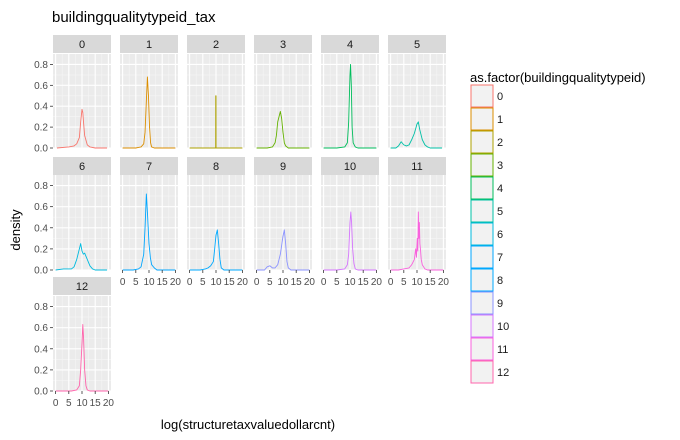 This screenshot has width=680, height=440. I want to click on facet-panel-5: 5, so click(417, 92).